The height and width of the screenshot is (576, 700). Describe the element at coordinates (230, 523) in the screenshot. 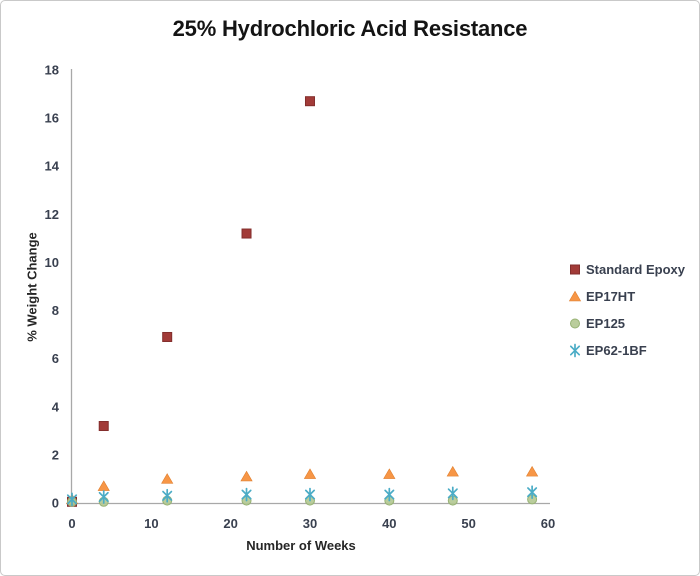

I see `x-tick-label: 20` at that location.